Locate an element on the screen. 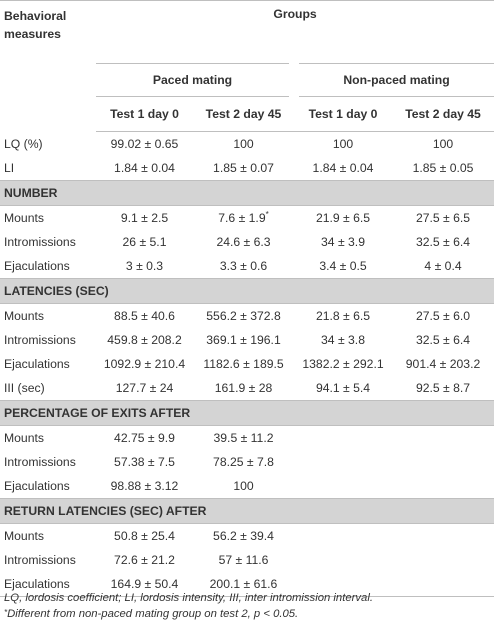 The height and width of the screenshot is (627, 494). cell: 72.6 ± 21.2 is located at coordinates (144, 560).